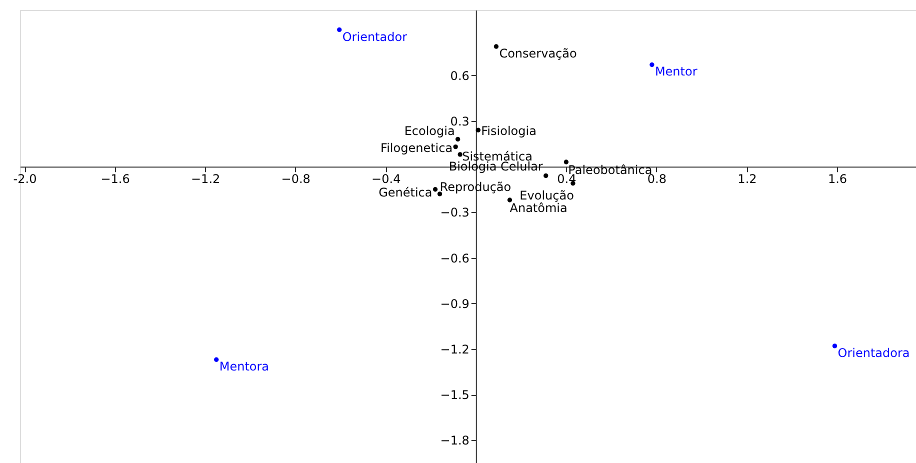  Describe the element at coordinates (838, 179) in the screenshot. I see `x-tick-label: 1.6` at that location.